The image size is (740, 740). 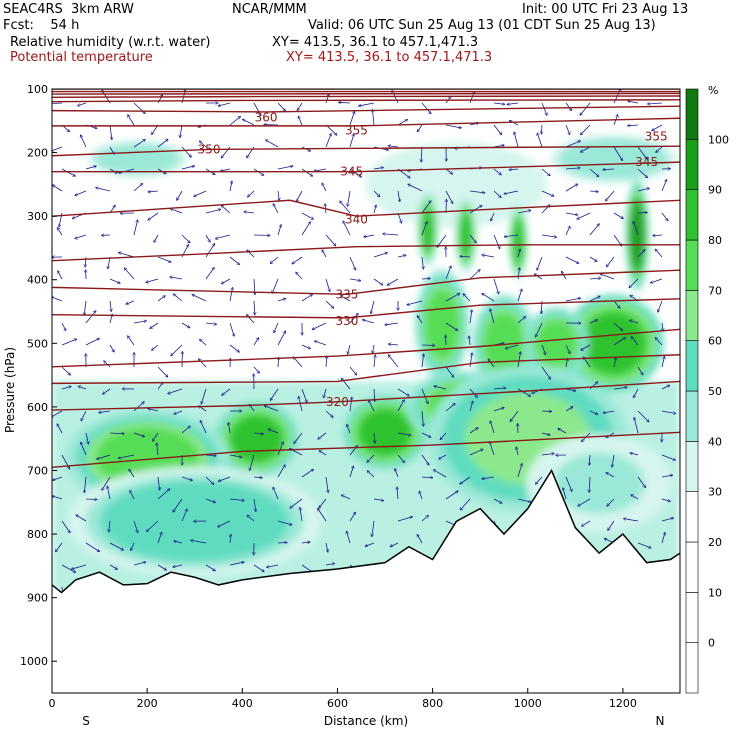 What do you see at coordinates (707, 391) in the screenshot?
I see `colorbar: 0 10 20 30 40 50 60 70 80 90 100` at bounding box center [707, 391].